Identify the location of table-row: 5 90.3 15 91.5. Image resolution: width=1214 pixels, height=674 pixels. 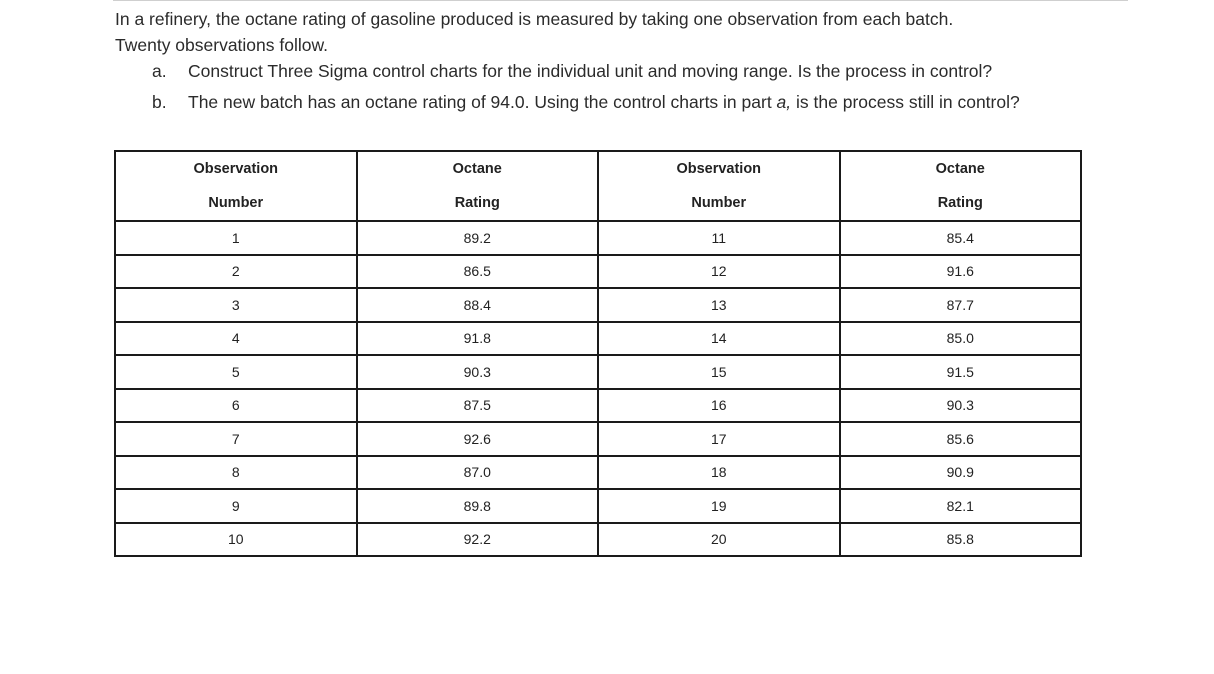
(598, 372).